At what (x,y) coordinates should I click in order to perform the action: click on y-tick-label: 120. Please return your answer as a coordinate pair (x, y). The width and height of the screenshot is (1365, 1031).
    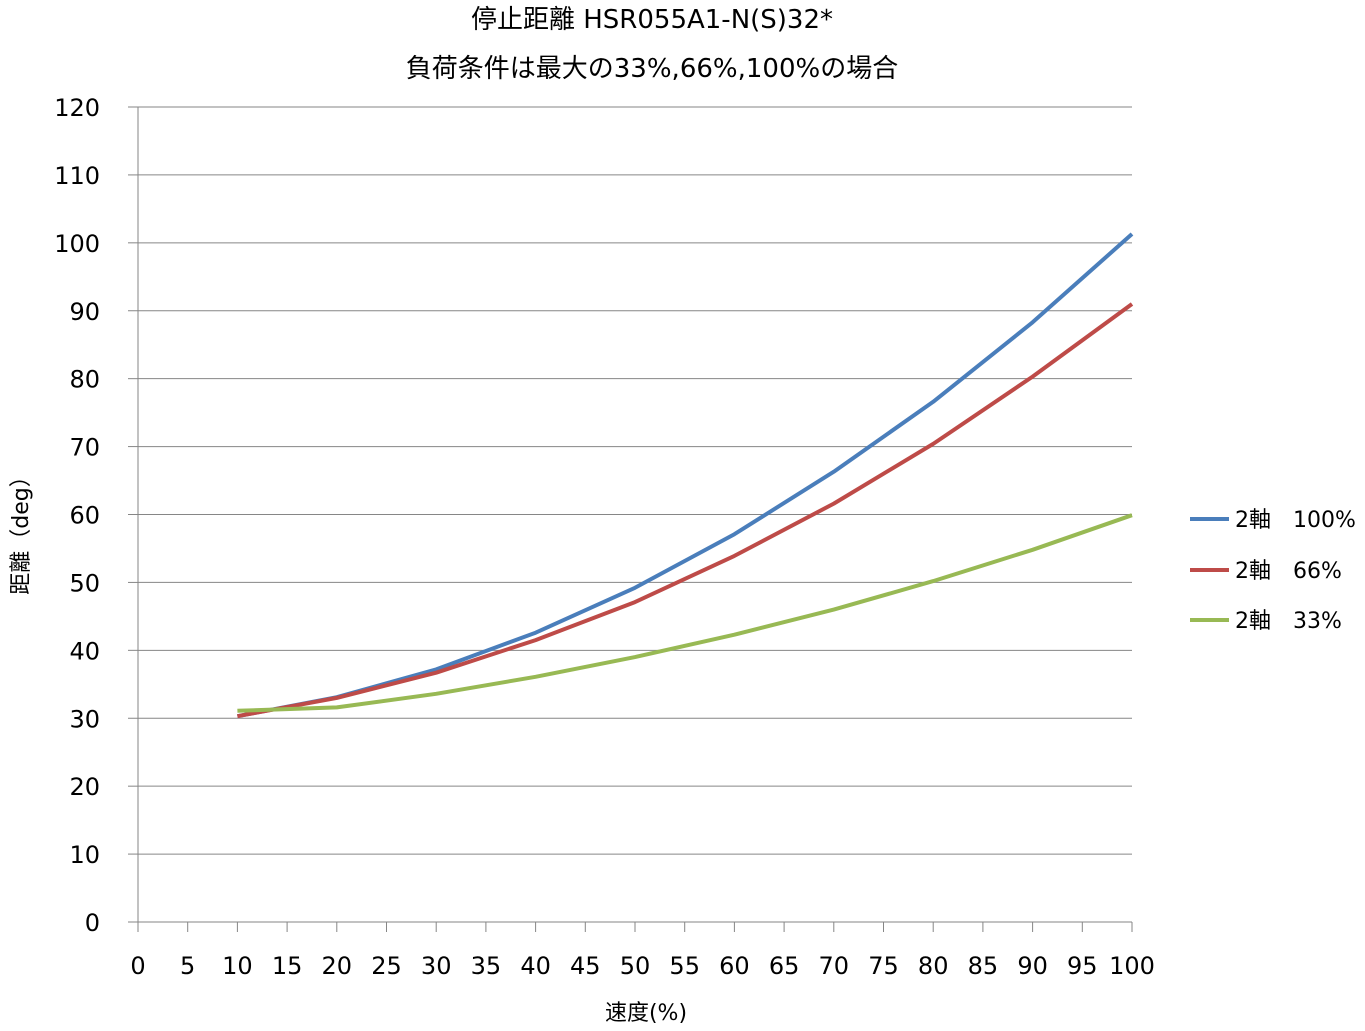
    Looking at the image, I should click on (77, 108).